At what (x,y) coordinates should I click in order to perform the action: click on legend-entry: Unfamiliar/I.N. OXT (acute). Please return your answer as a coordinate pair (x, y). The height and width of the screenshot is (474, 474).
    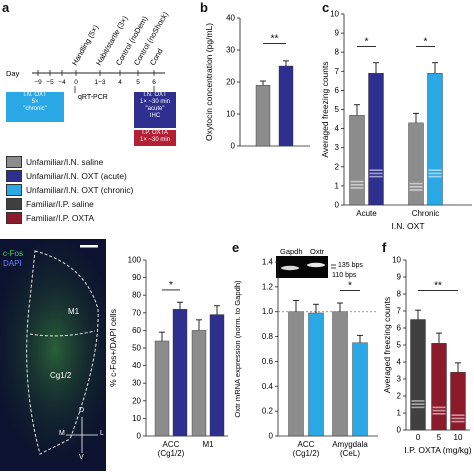
    Looking at the image, I should click on (66, 176).